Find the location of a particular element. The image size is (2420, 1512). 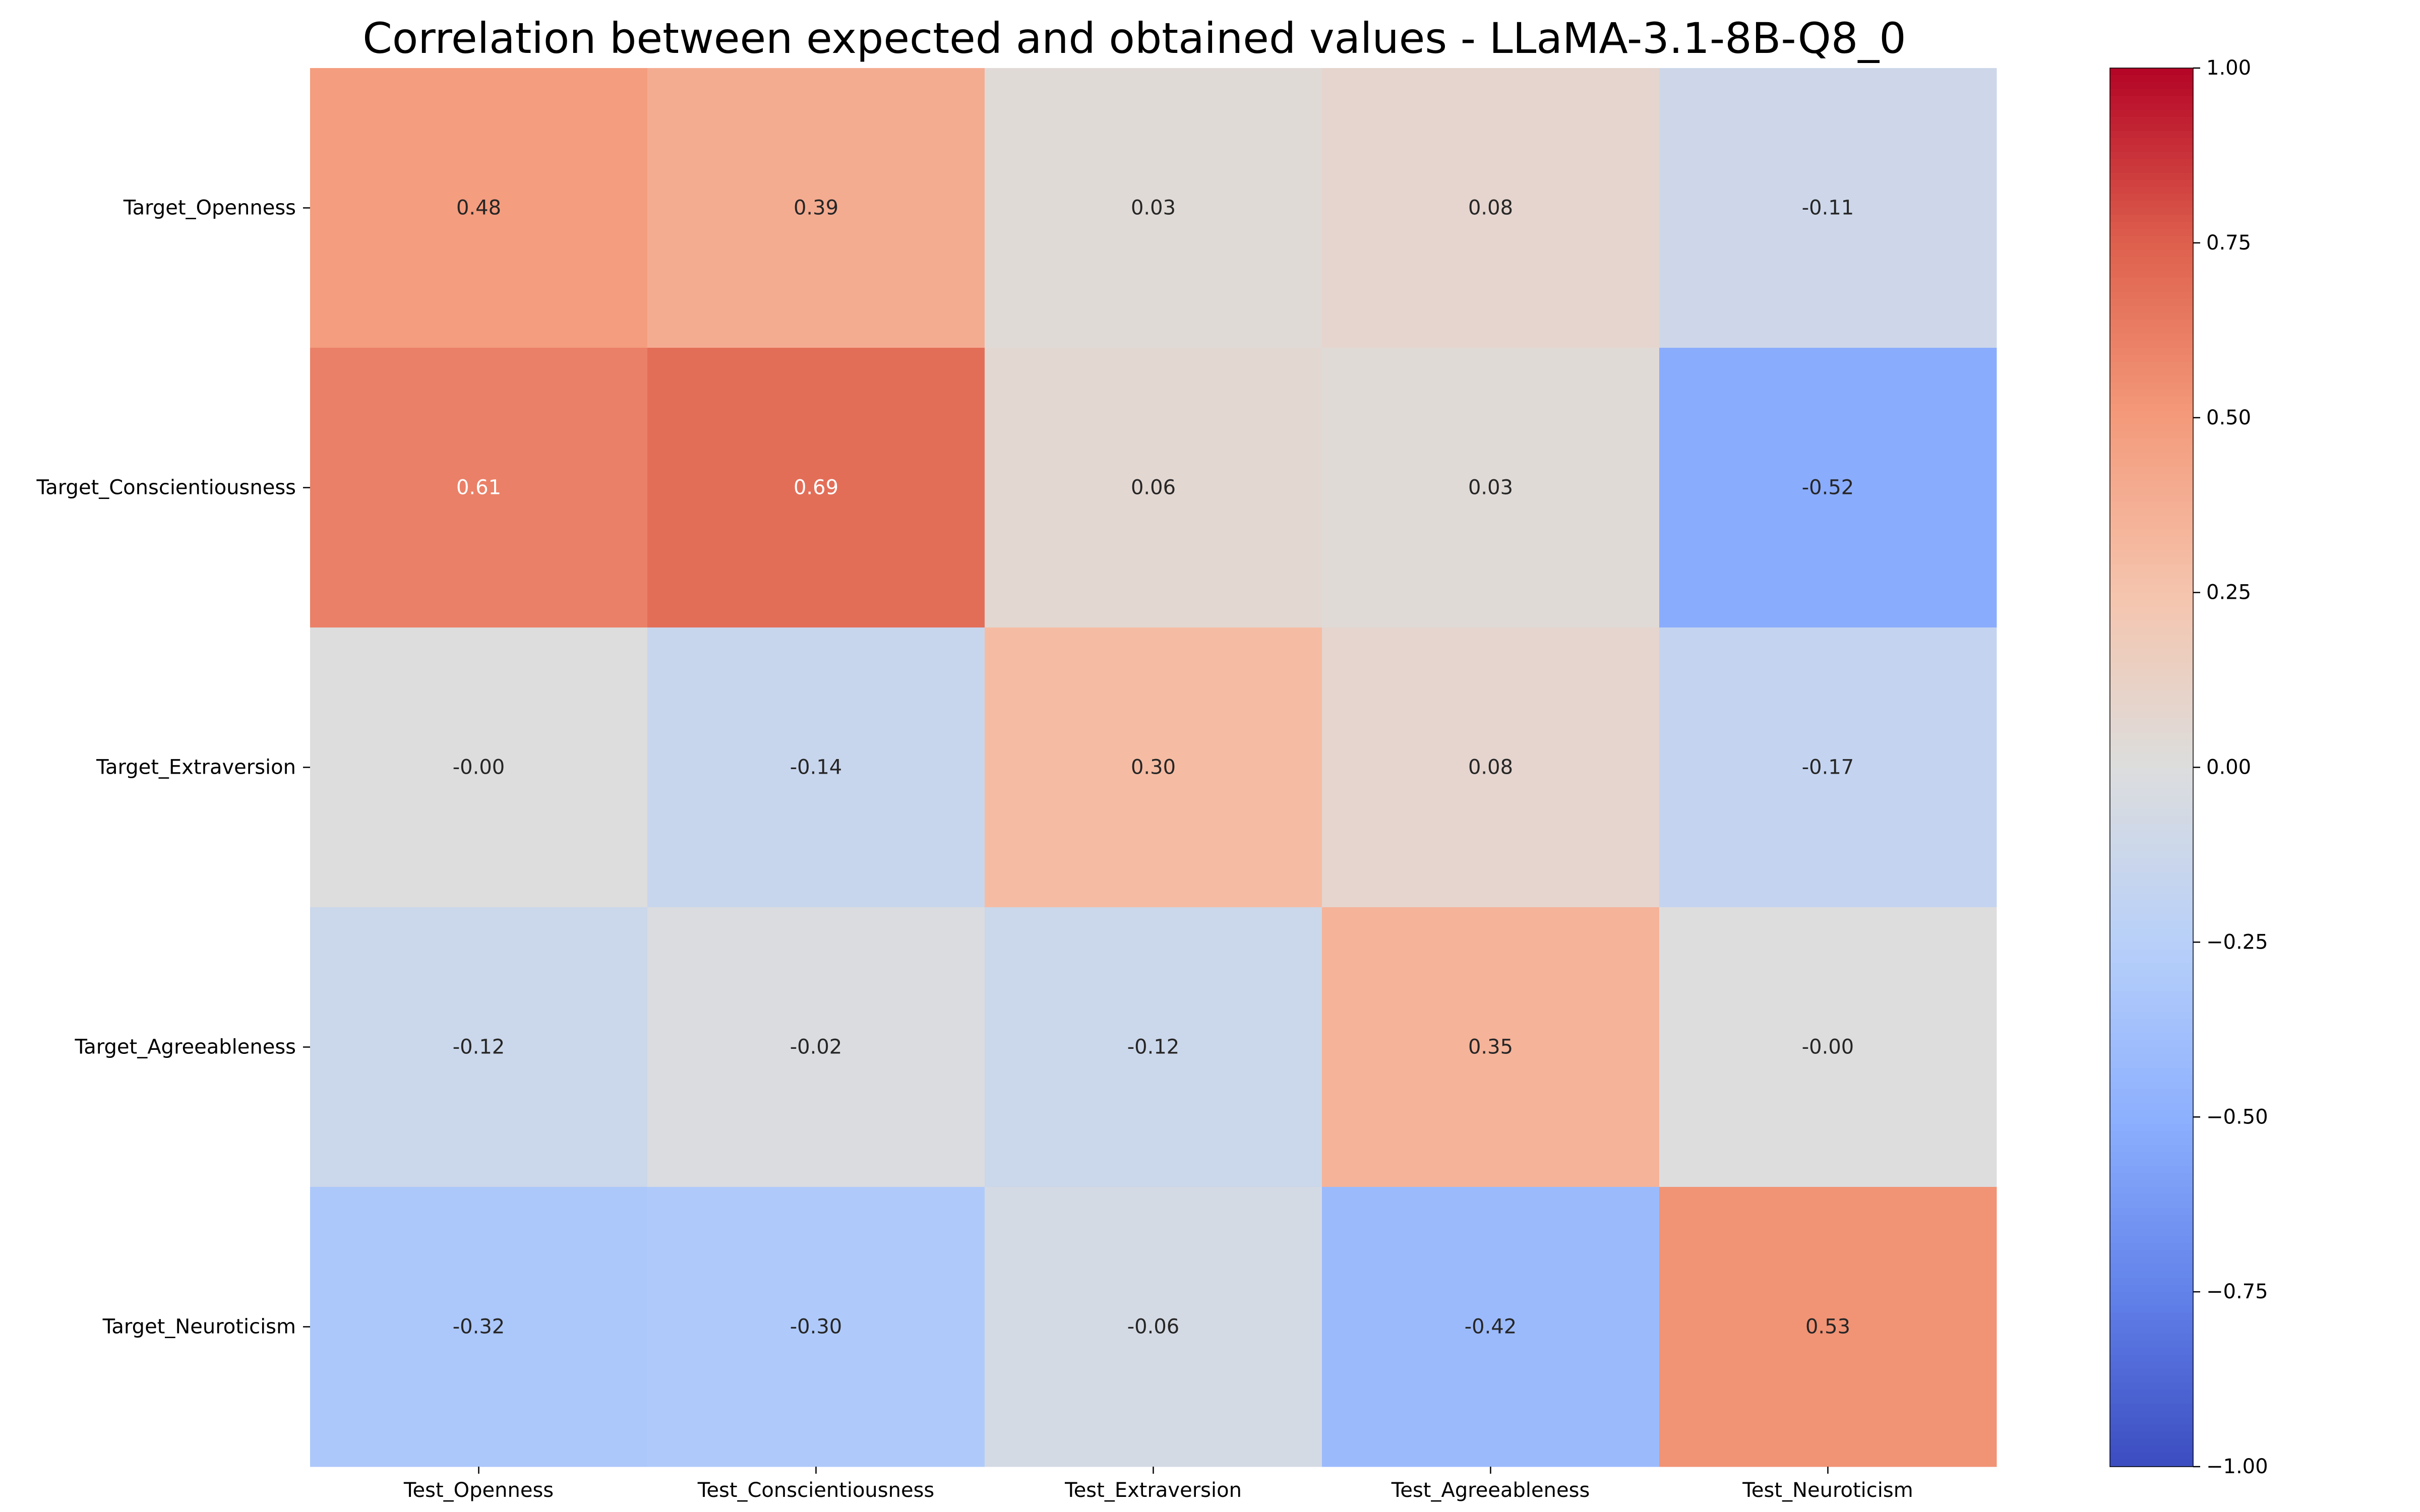

colorbar-tick-label: −0.75 is located at coordinates (2237, 1291).